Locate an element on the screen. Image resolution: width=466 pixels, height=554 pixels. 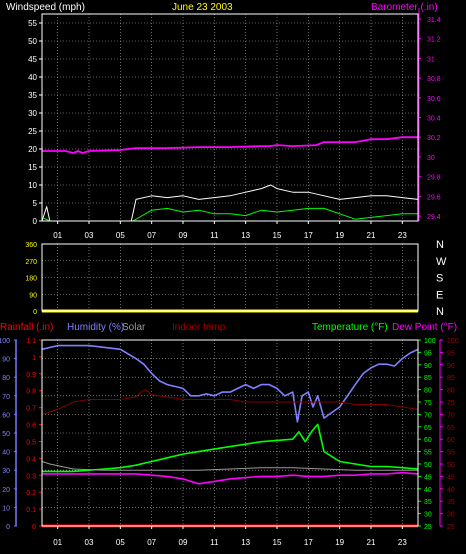
temperature-tick-label: 35 is located at coordinates (428, 502).